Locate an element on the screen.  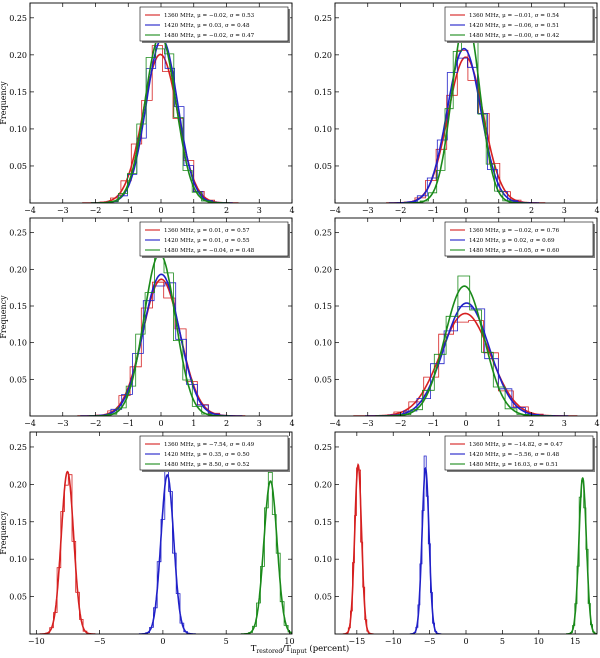
x-axis-title: Trestored/Tinput (percent) is located at coordinates (300, 649).